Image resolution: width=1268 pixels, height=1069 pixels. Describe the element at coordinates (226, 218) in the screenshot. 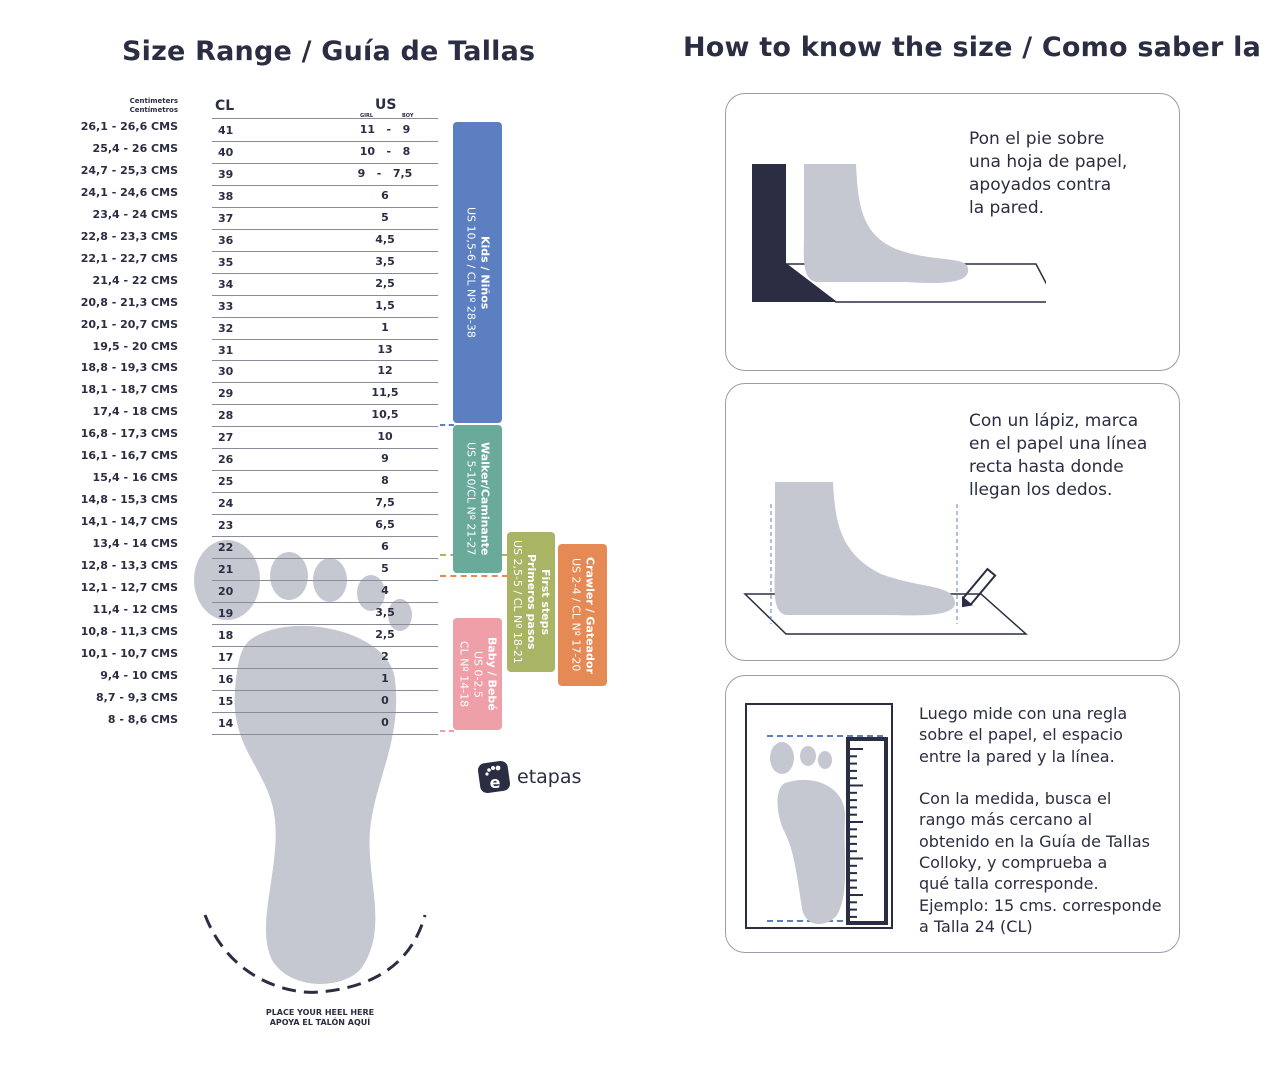

I see `cl-size: 37` at that location.